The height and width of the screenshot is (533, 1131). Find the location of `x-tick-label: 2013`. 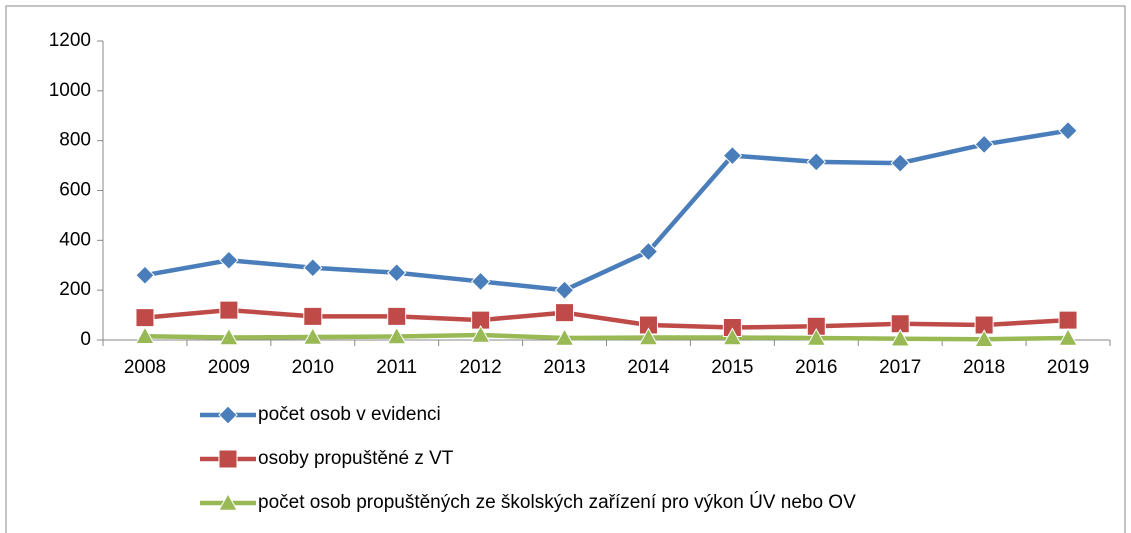

x-tick-label: 2013 is located at coordinates (564, 367).